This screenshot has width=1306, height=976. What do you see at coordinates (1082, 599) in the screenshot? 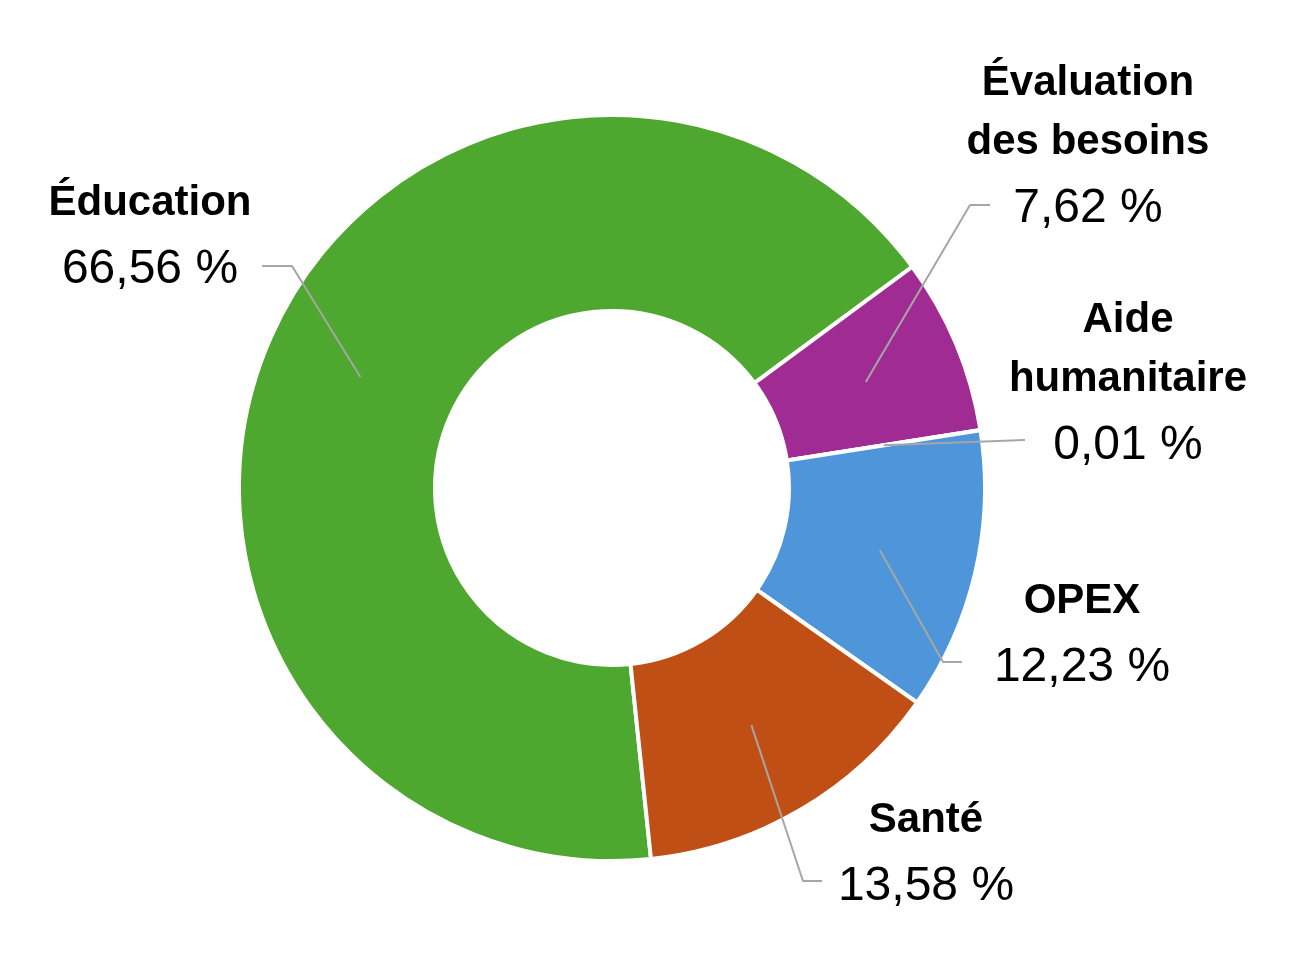
I see `slice-label: OPEX` at bounding box center [1082, 599].